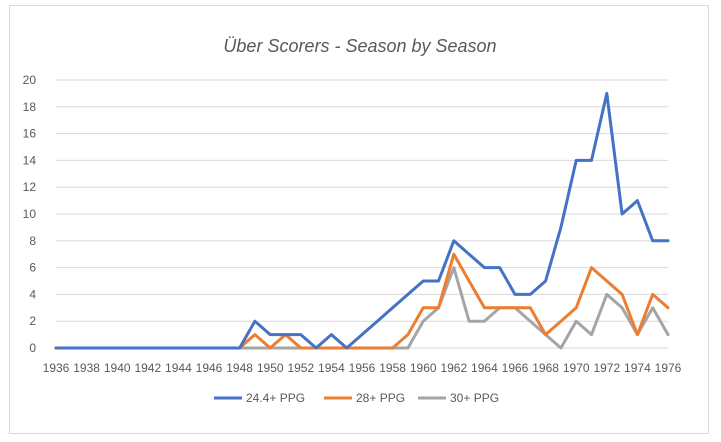  What do you see at coordinates (32, 294) in the screenshot?
I see `y-tick-label: 4` at bounding box center [32, 294].